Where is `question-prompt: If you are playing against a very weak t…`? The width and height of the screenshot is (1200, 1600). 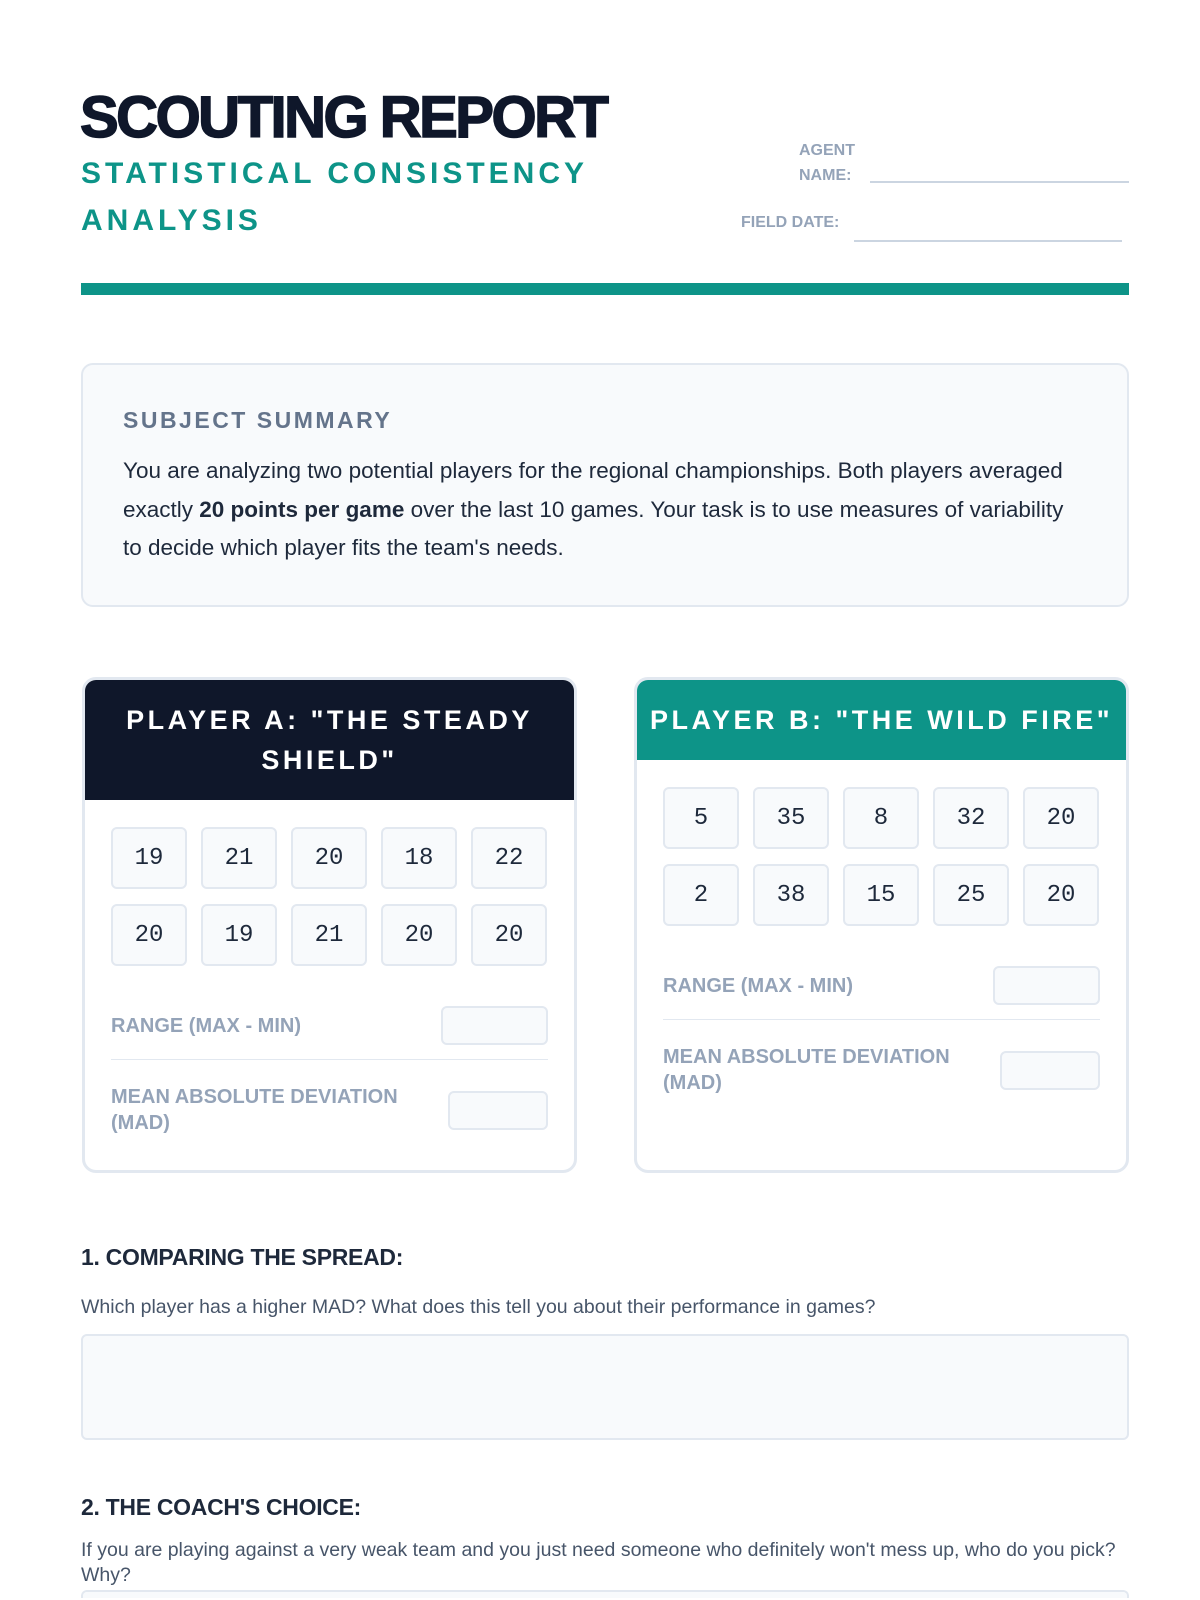 question-prompt: If you are playing against a very weak t… is located at coordinates (598, 1562).